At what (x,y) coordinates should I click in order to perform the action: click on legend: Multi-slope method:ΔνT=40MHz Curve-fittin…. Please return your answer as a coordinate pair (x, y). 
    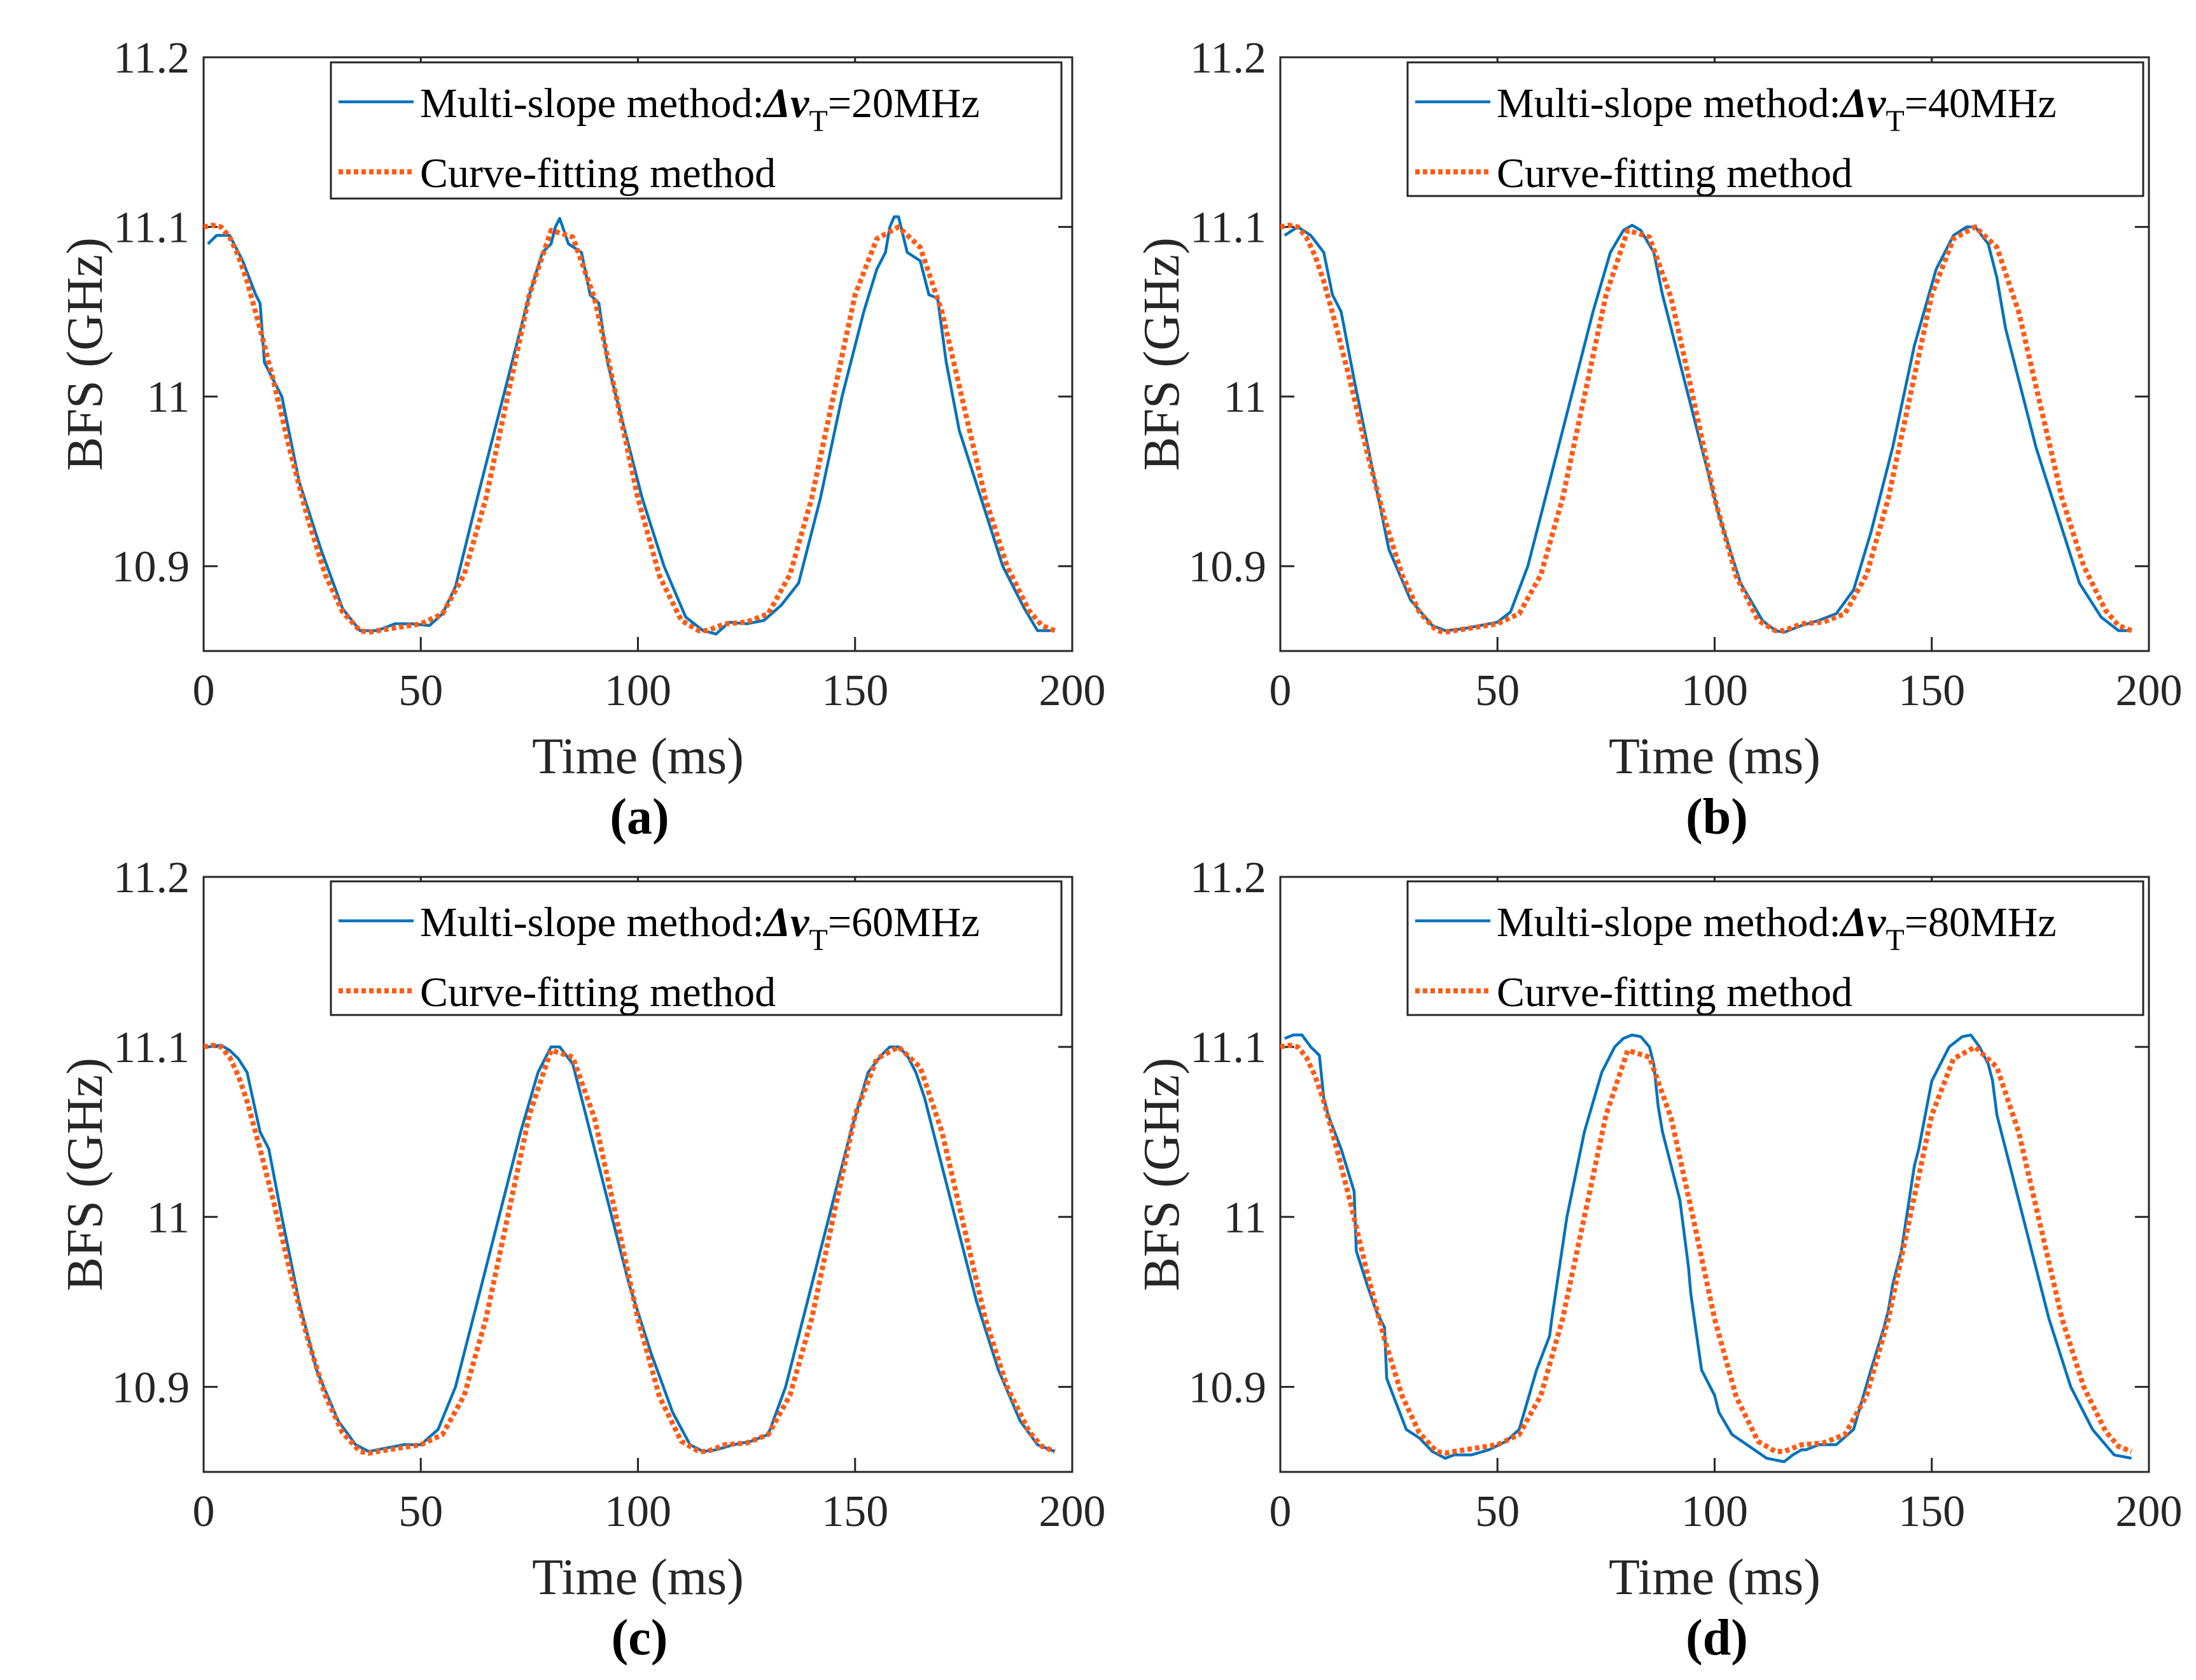
    Looking at the image, I should click on (1775, 129).